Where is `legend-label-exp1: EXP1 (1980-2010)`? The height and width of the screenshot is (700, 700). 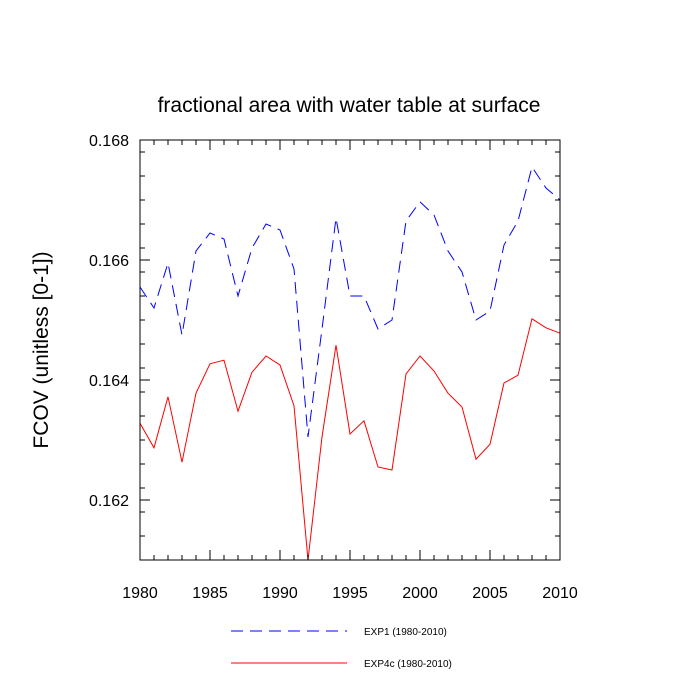 legend-label-exp1: EXP1 (1980-2010) is located at coordinates (405, 632).